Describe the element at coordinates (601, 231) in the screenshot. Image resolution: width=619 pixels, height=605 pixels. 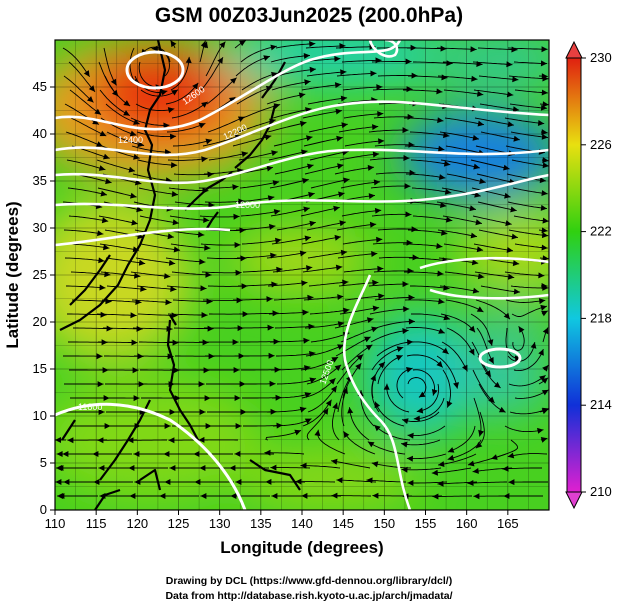
I see `colorbar-tick-label: 222` at that location.